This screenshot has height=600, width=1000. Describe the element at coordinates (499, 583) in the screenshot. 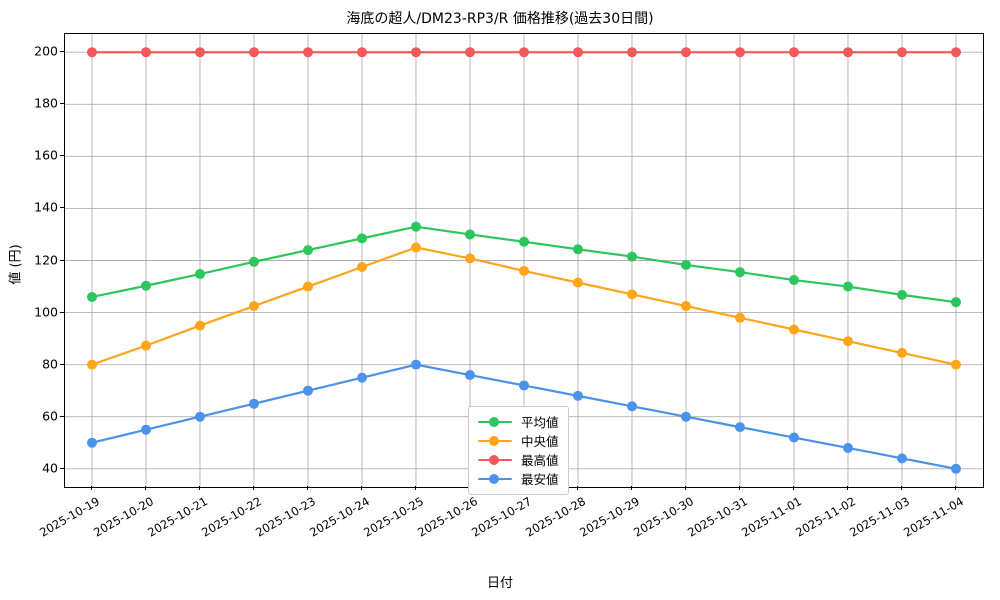

I see `x-axis-label: 日付` at that location.